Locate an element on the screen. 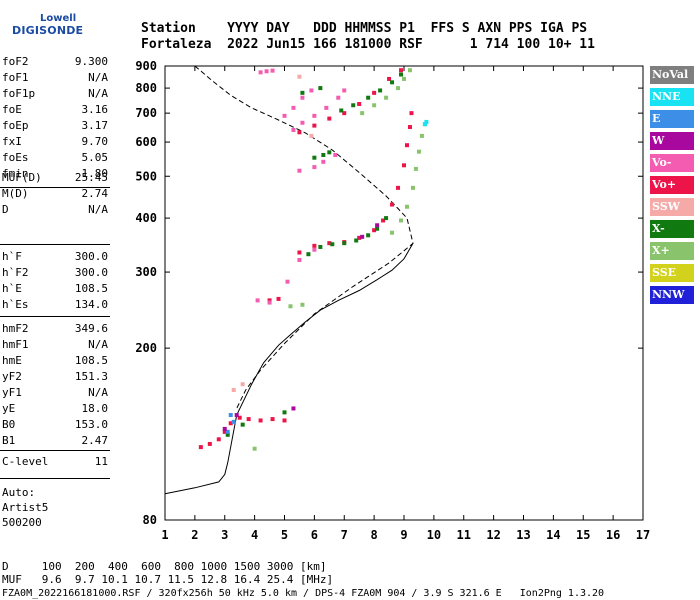  param-row: hmE 108.5 is located at coordinates (55, 361).